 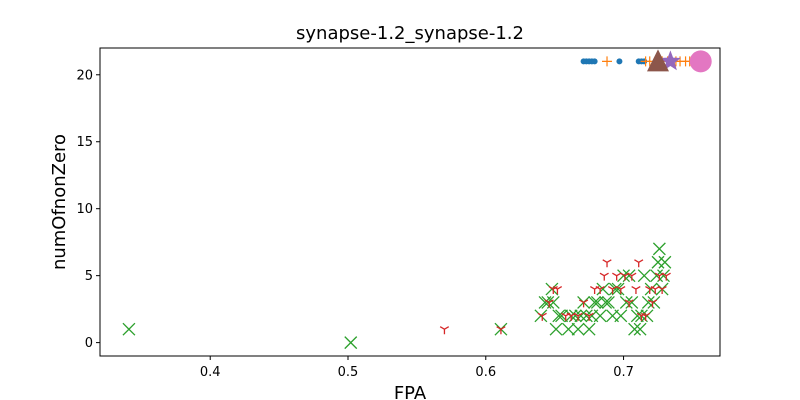 I want to click on data-point-triangle, so click(x=658, y=60).